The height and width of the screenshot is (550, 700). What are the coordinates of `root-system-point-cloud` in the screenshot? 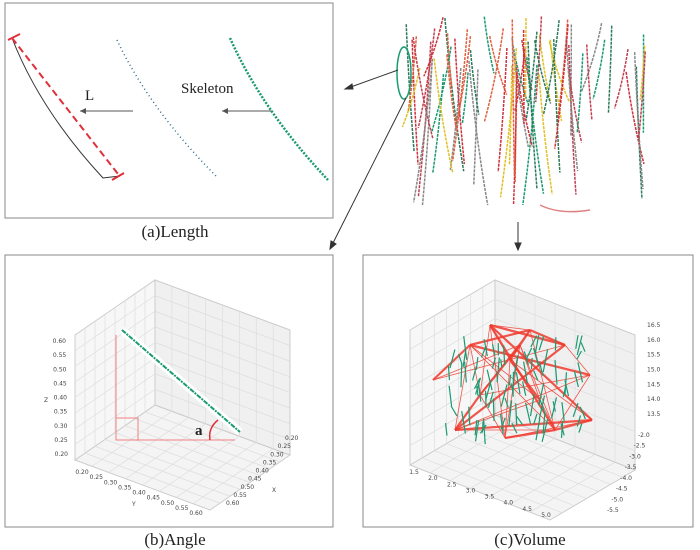 It's located at (523, 114).